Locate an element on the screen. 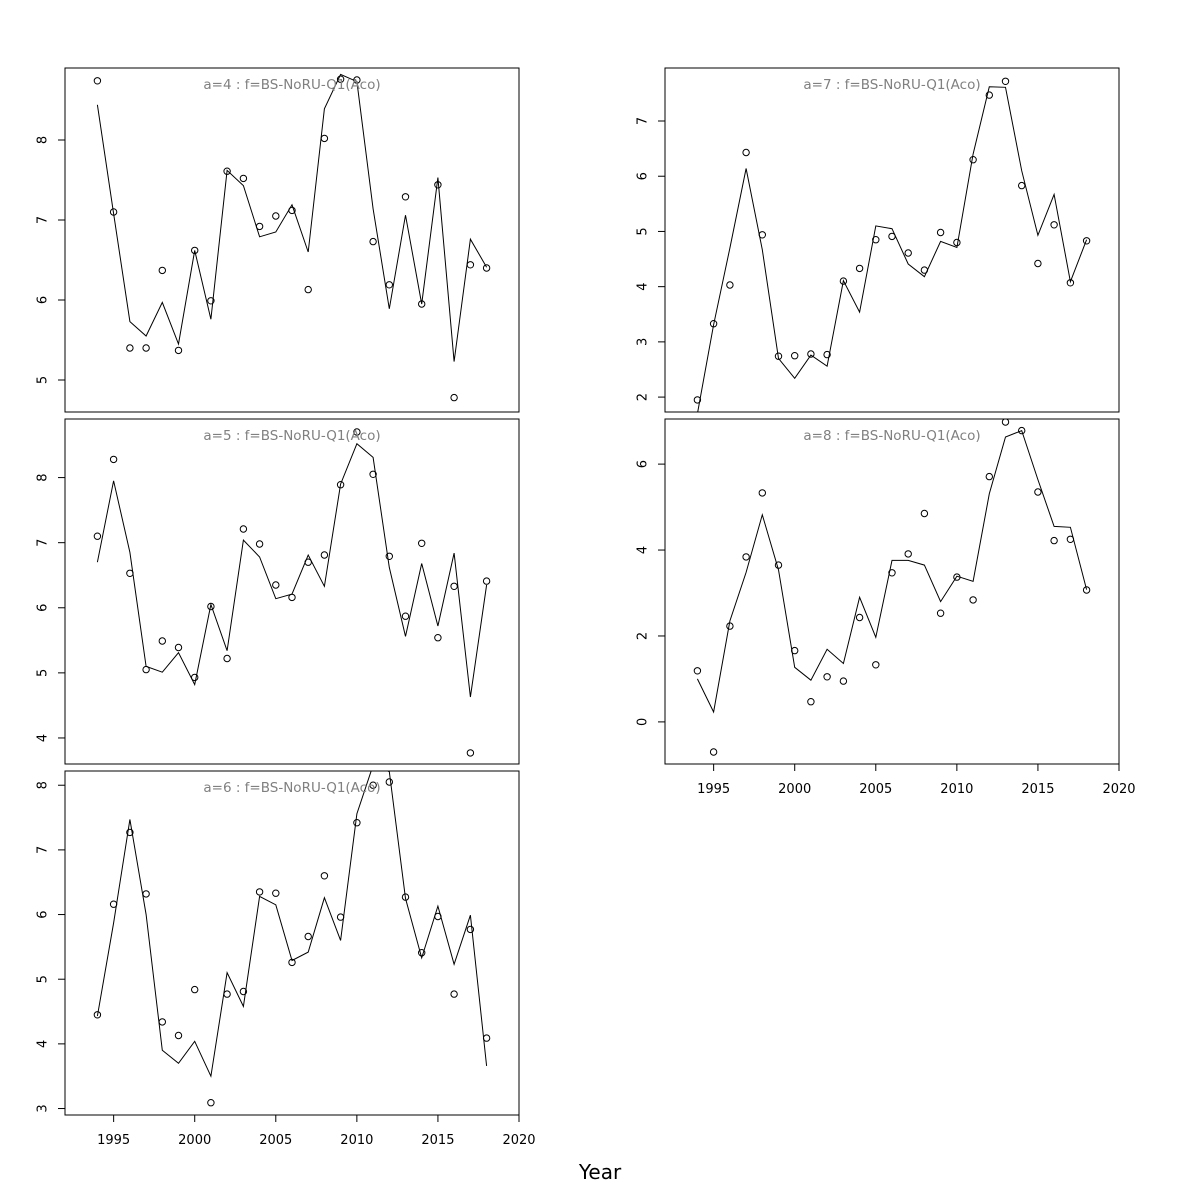 The height and width of the screenshot is (1200, 1200). x-tick-label: 2005 is located at coordinates (275, 1140).